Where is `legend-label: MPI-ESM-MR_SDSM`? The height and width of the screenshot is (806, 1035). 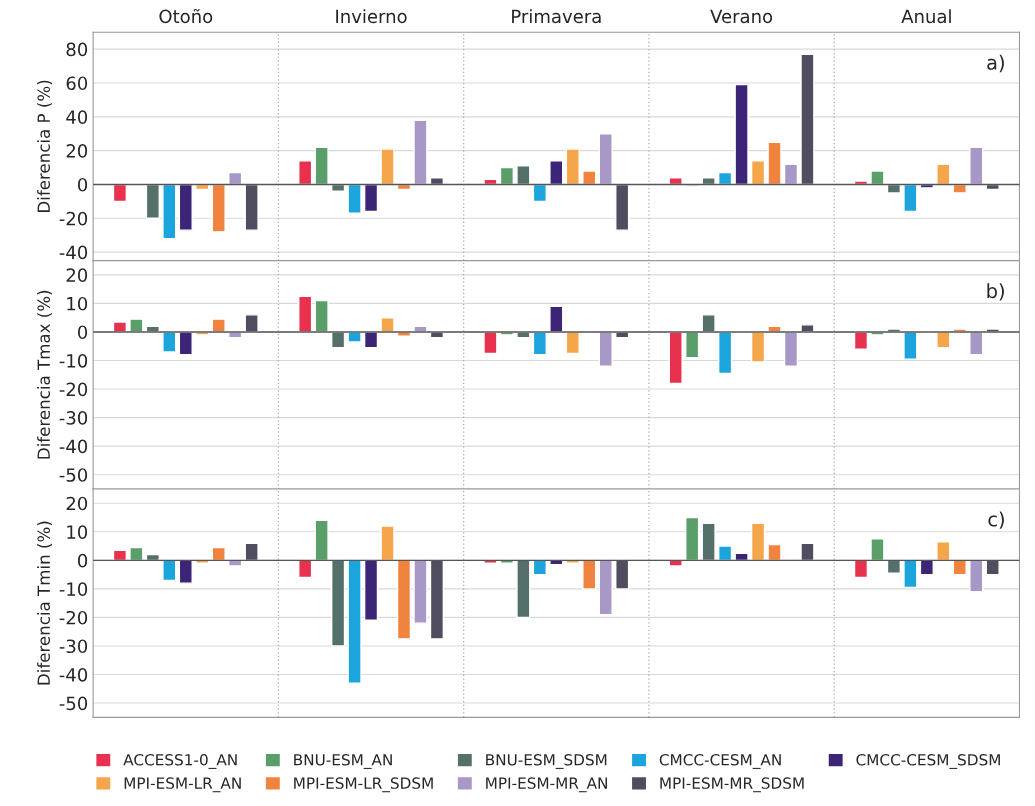
legend-label: MPI-ESM-MR_SDSM is located at coordinates (732, 785).